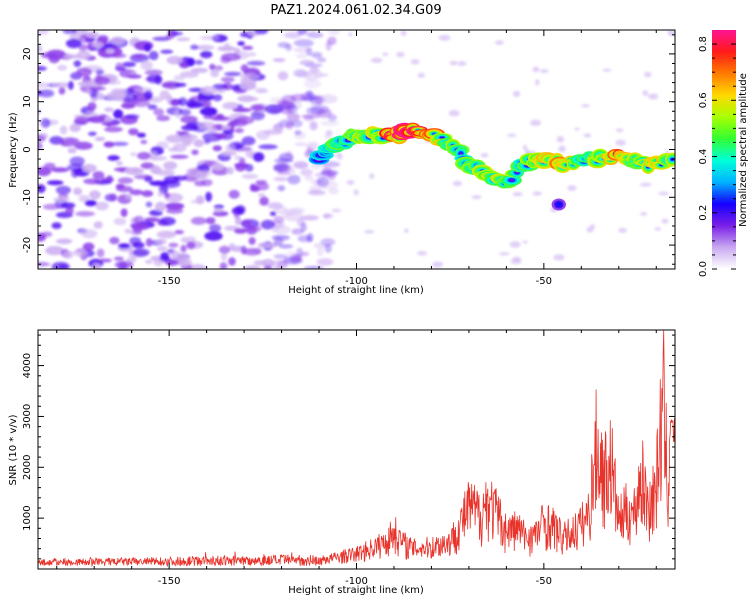 This screenshot has height=600, width=750. Describe the element at coordinates (703, 269) in the screenshot. I see `colorbar-tick-label: 0.0` at that location.